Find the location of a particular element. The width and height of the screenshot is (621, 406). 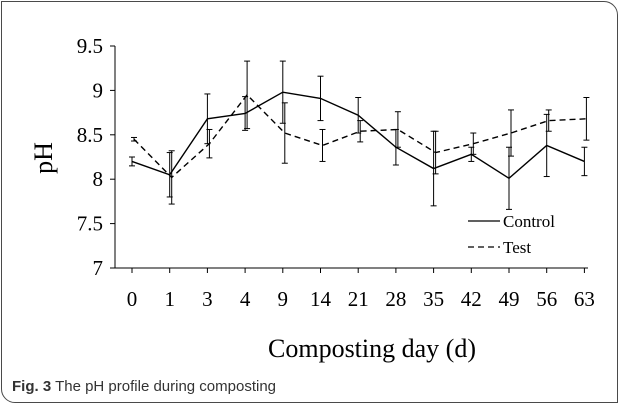

x-tick-label-6: 21 is located at coordinates (358, 299).